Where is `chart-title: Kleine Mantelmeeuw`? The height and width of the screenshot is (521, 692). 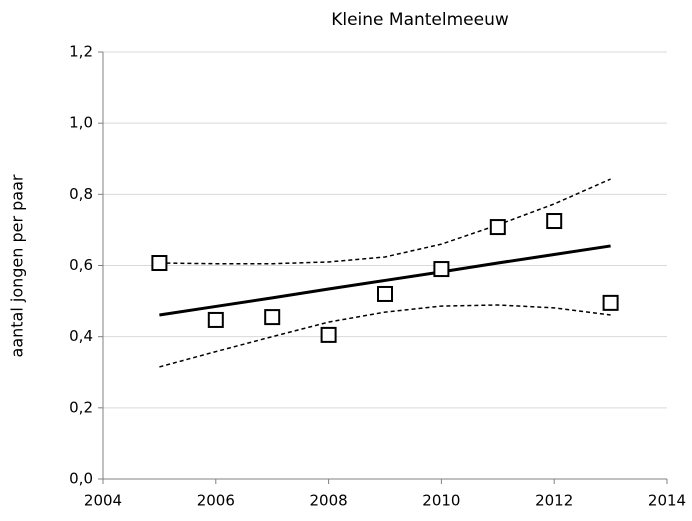 chart-title: Kleine Mantelmeeuw is located at coordinates (420, 20).